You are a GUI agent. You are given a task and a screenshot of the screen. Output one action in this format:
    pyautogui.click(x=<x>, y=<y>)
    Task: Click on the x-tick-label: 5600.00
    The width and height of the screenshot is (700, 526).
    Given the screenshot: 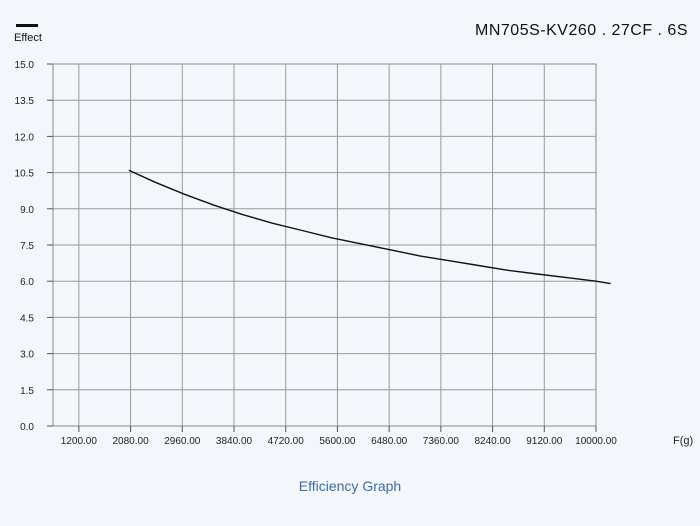 What is the action you would take?
    pyautogui.click(x=337, y=441)
    